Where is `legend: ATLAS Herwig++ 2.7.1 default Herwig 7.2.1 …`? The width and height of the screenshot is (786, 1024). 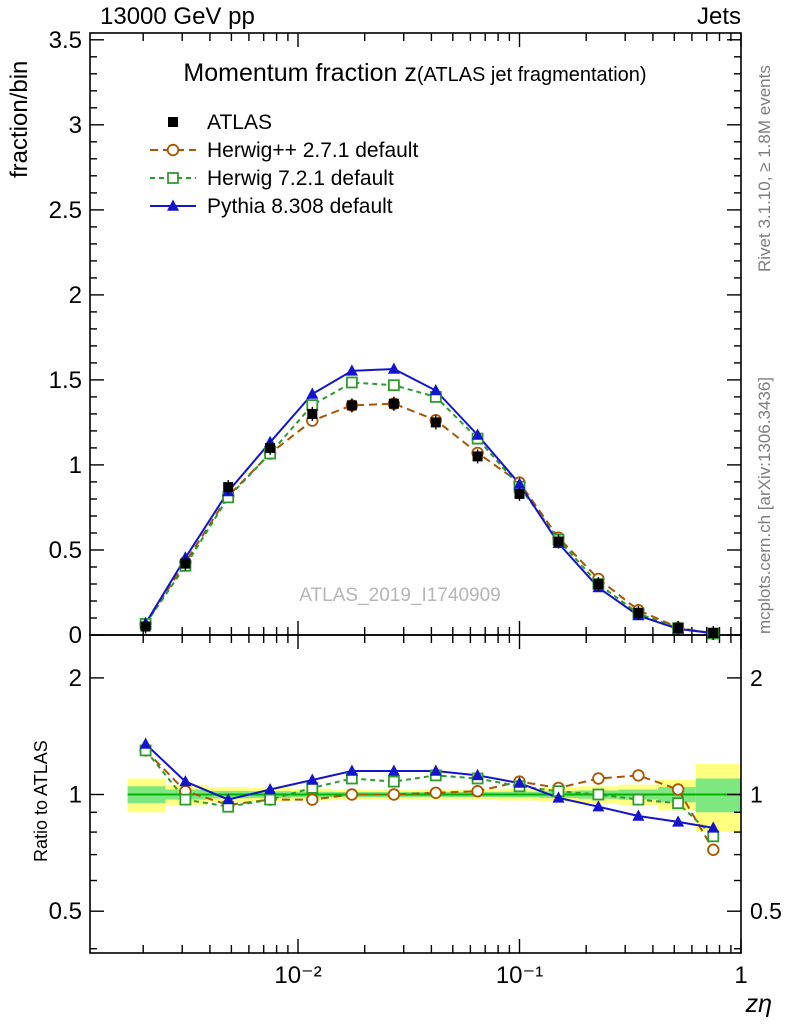
legend: ATLAS Herwig++ 2.7.1 default Herwig 7.2.1 … is located at coordinates (284, 164).